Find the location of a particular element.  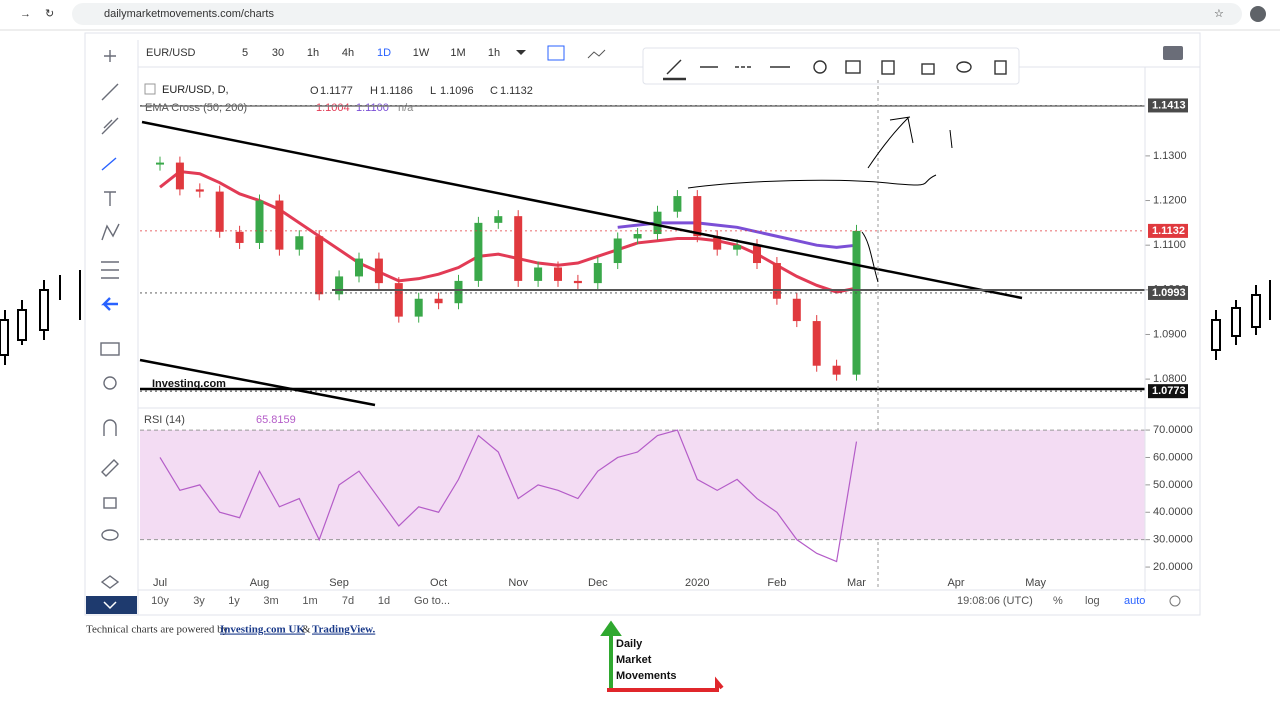

brush-tool is located at coordinates (109, 164).